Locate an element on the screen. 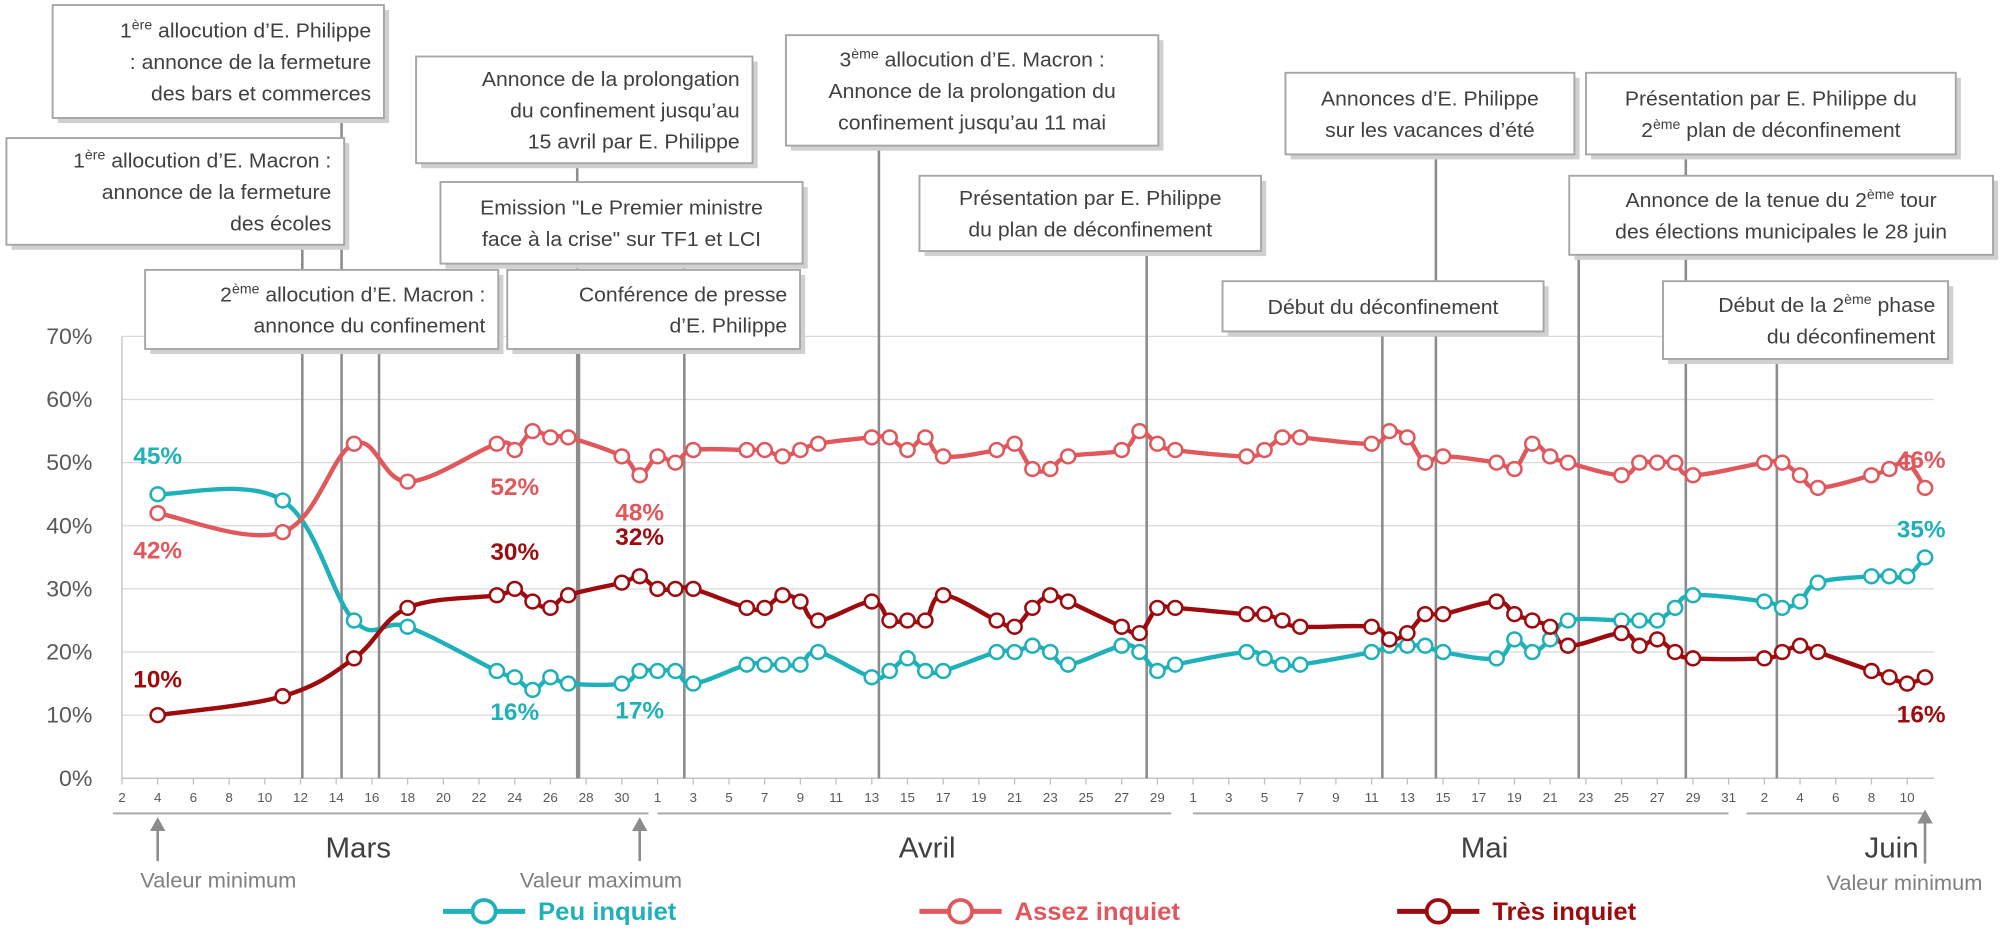 The image size is (2011, 949). event-text-part: ère is located at coordinates (95, 155).